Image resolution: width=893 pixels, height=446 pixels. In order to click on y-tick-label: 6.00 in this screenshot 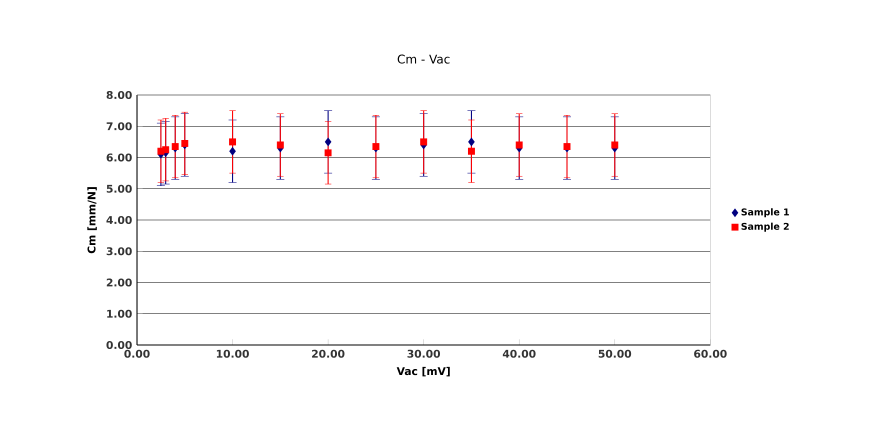, I will do `click(119, 157)`.